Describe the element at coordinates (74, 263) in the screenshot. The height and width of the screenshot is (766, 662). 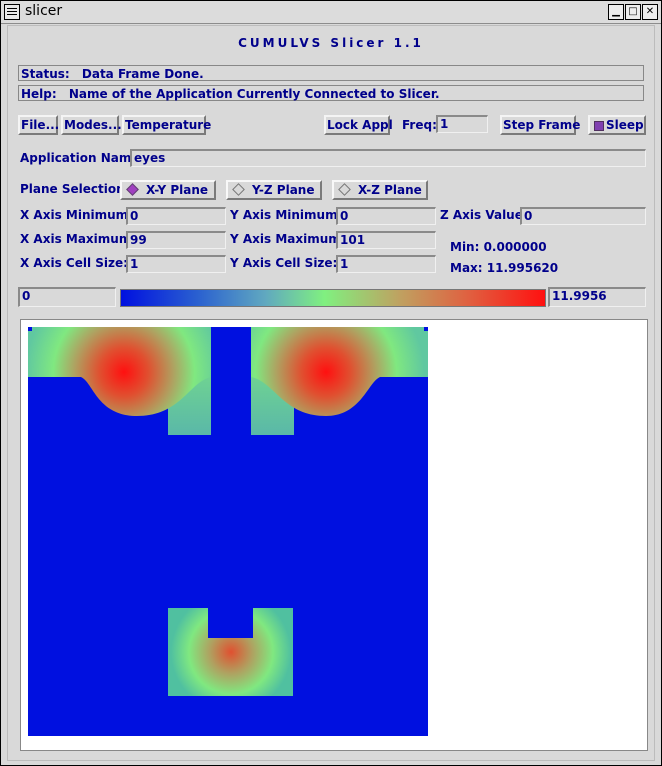
I see `x-cell-label: X Axis Cell Size:` at that location.